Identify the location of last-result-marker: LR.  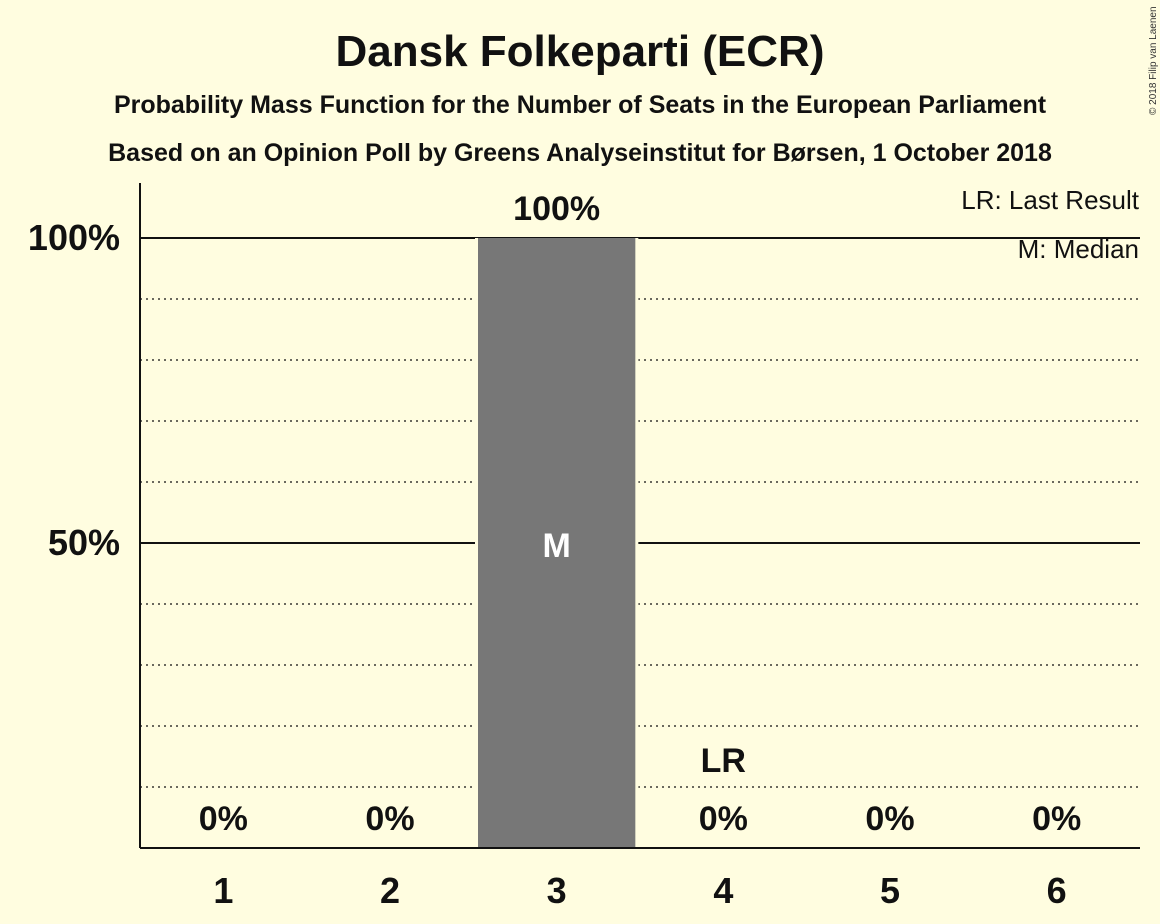
(723, 761).